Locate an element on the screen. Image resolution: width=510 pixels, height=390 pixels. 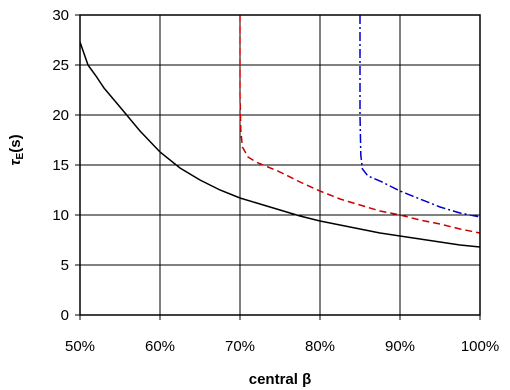
y-axis-title: τE(s) is located at coordinates (16, 149).